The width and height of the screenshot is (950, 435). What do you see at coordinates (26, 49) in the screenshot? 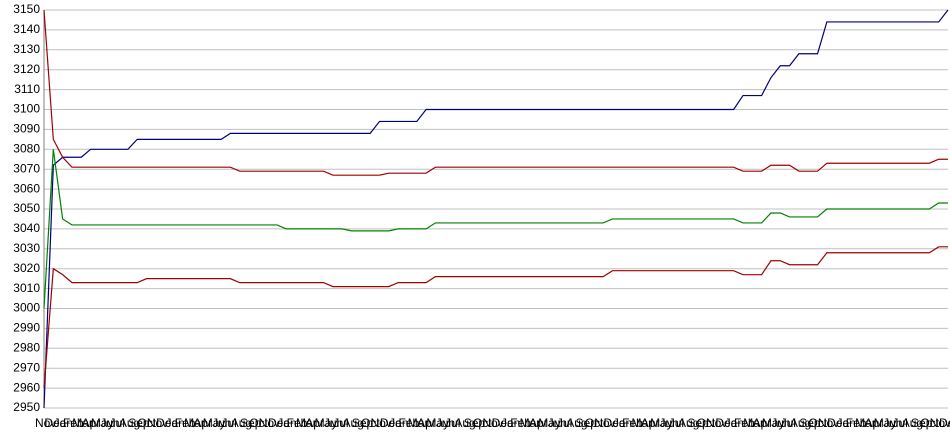
I see `y-tick-label: 3130` at bounding box center [26, 49].